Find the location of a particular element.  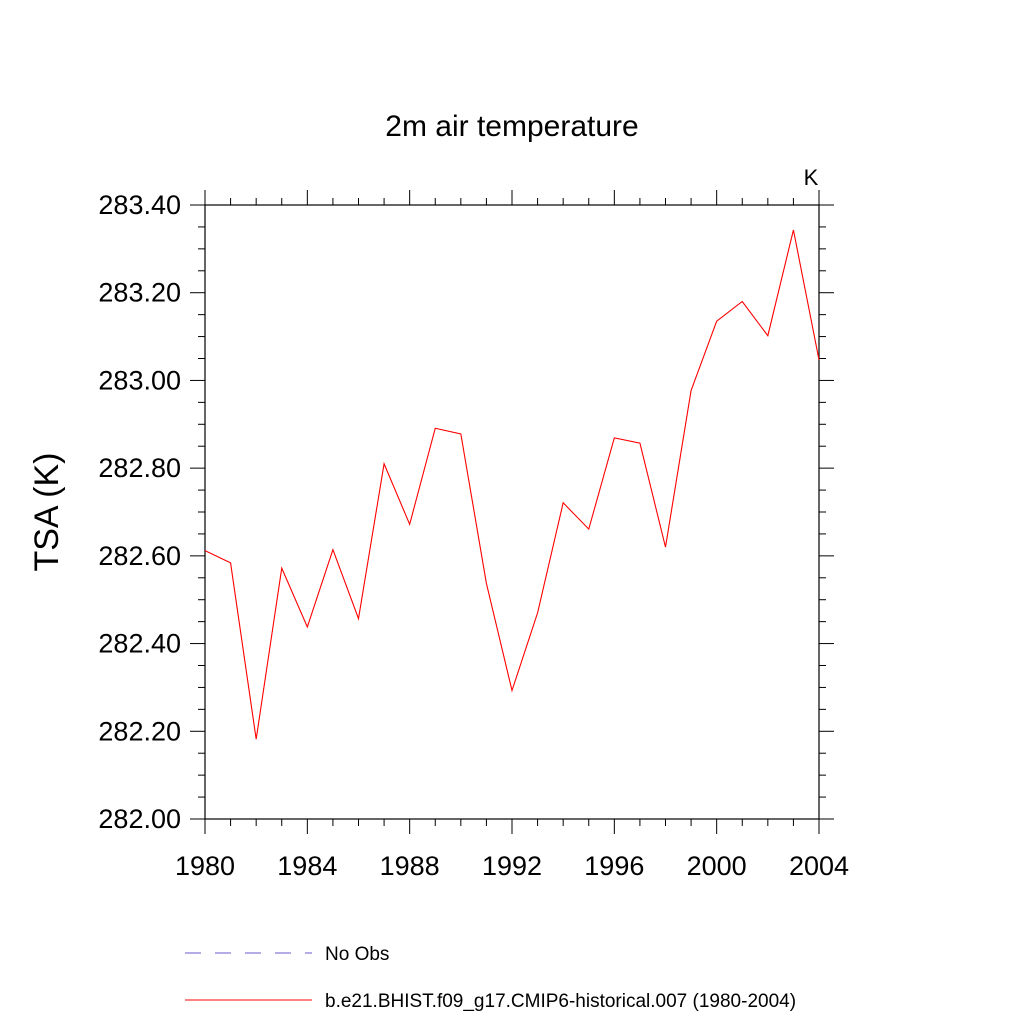

x-tick-label: 1992 is located at coordinates (512, 866).